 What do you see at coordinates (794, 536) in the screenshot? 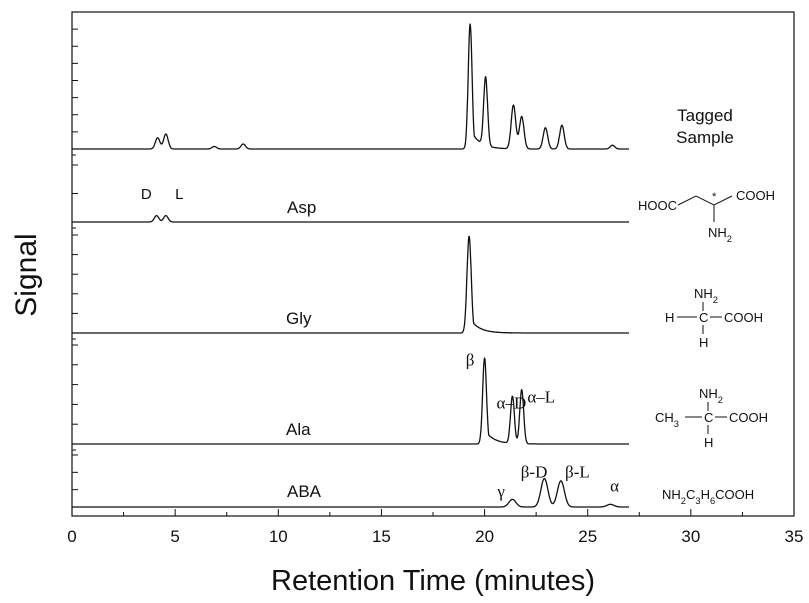
I see `x-tick-label: 35` at bounding box center [794, 536].